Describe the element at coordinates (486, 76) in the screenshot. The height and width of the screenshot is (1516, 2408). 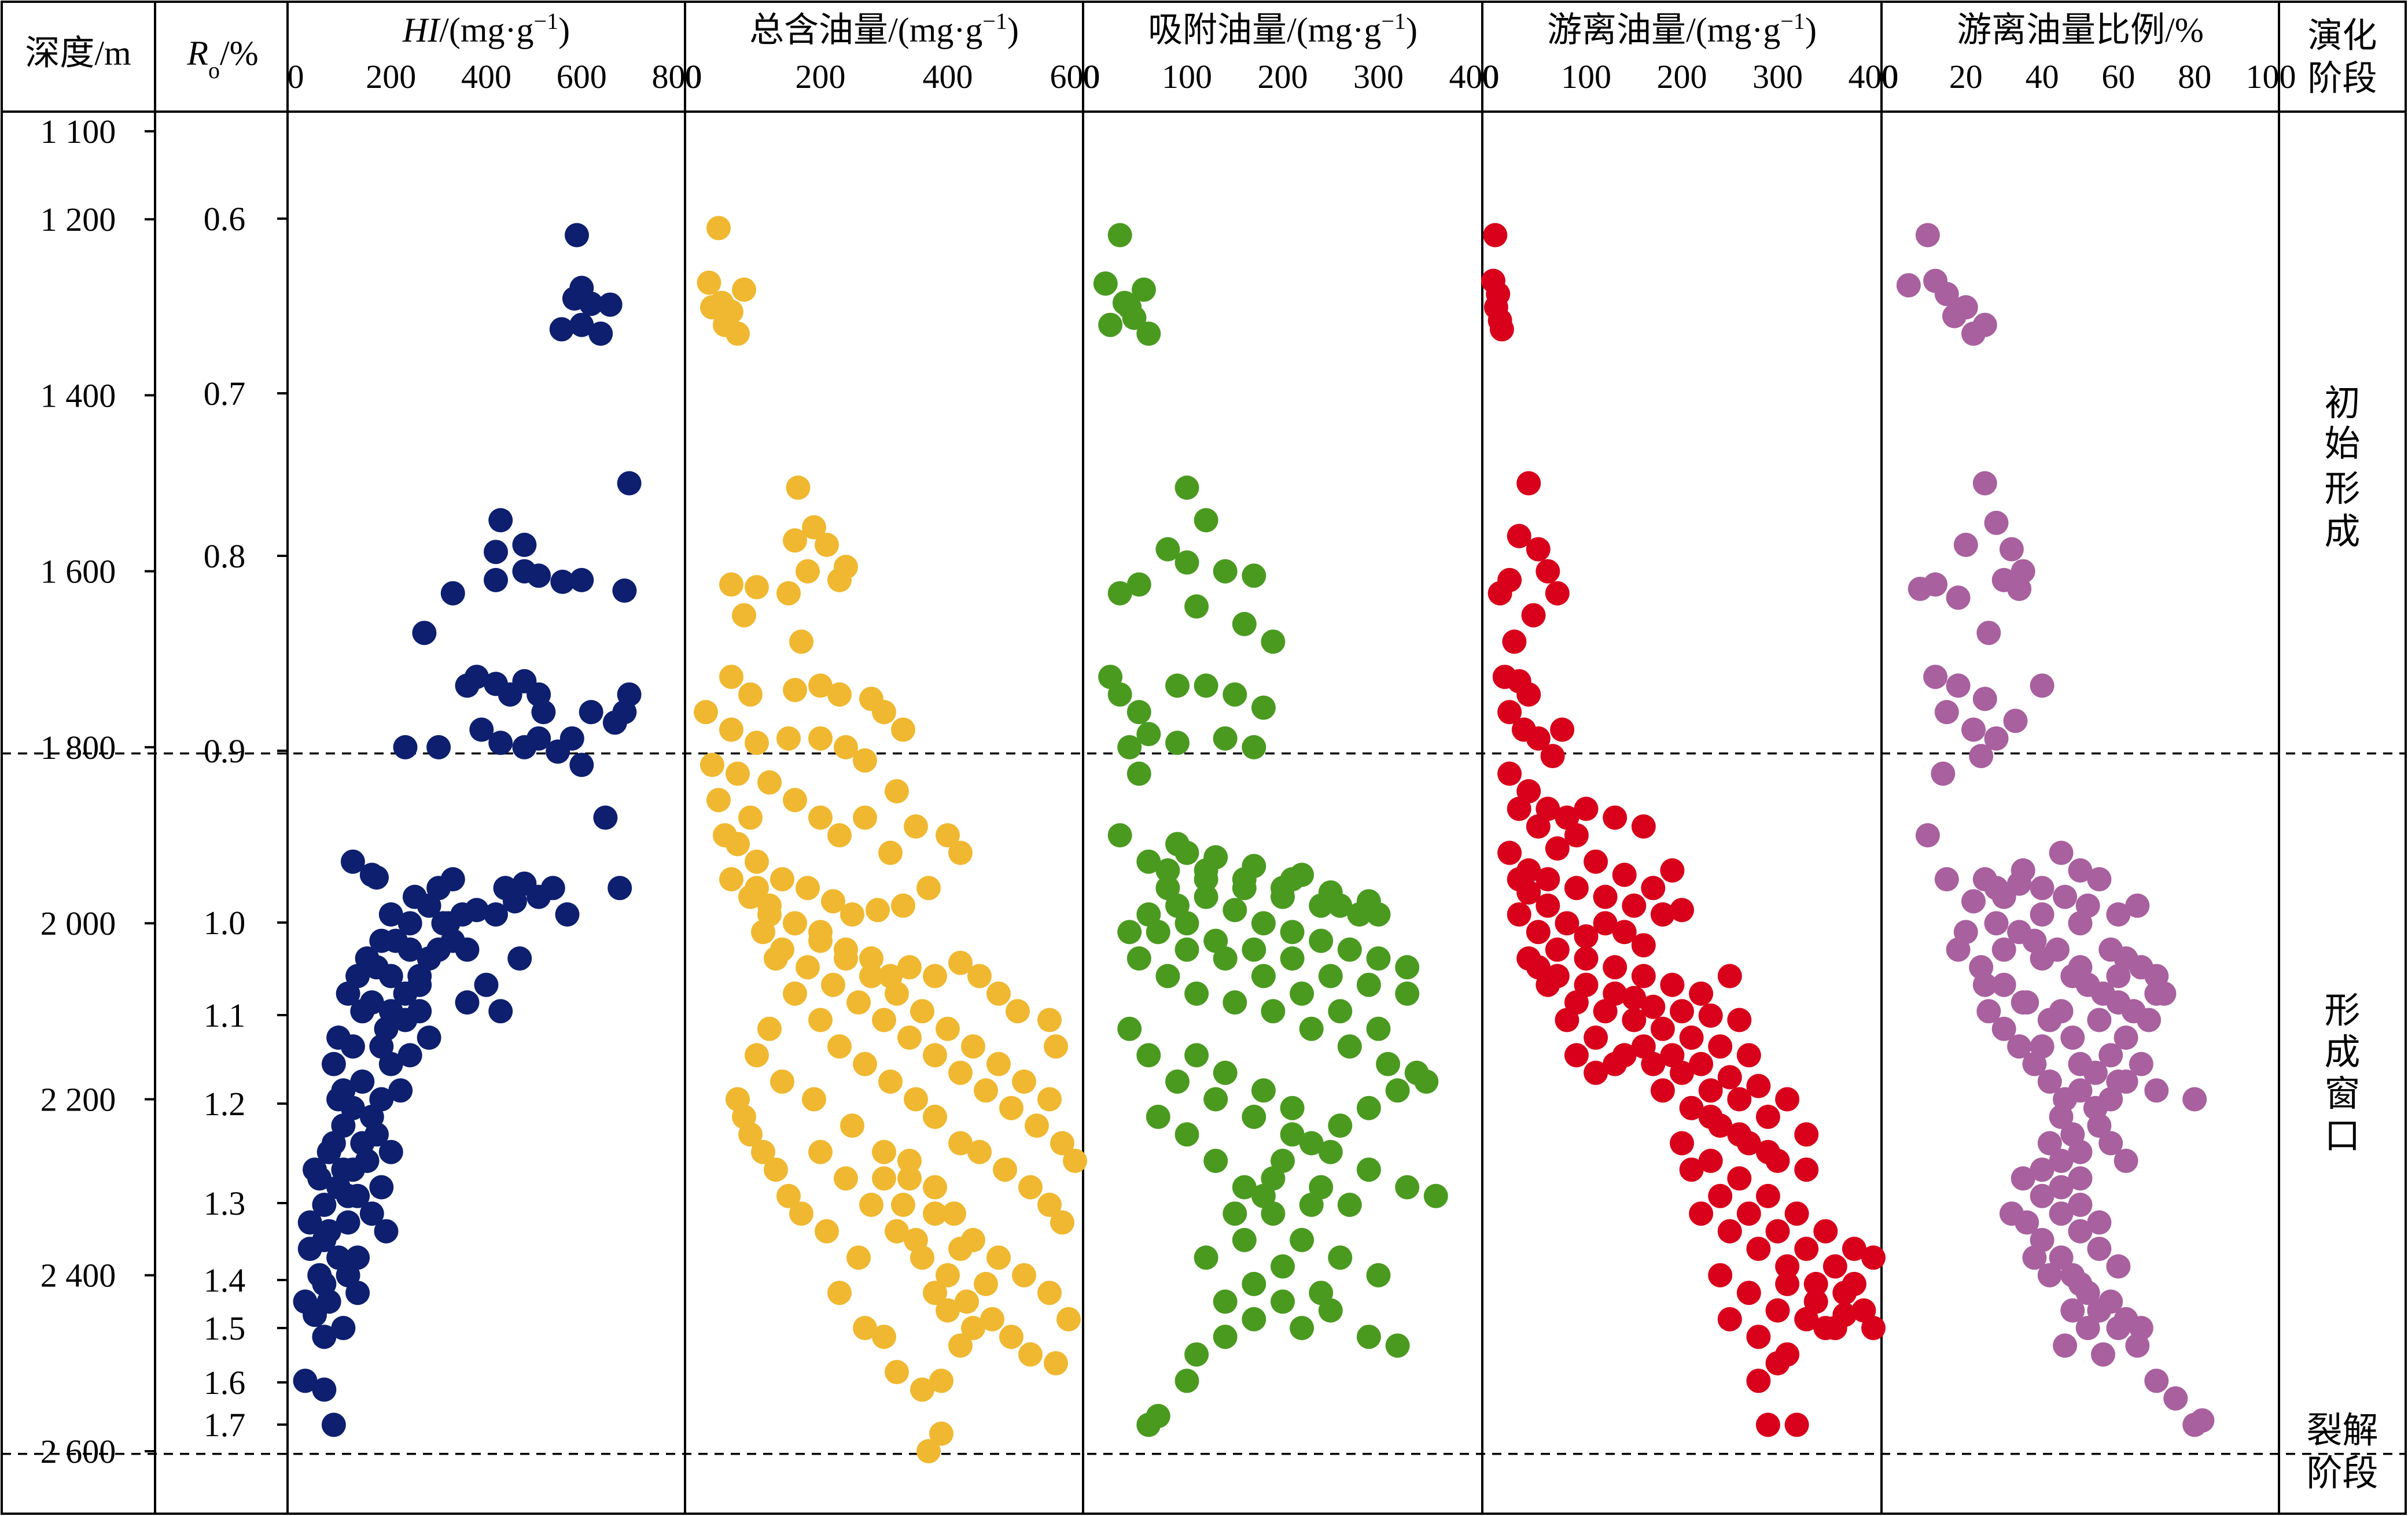
I see `x-tick-label: 400` at that location.